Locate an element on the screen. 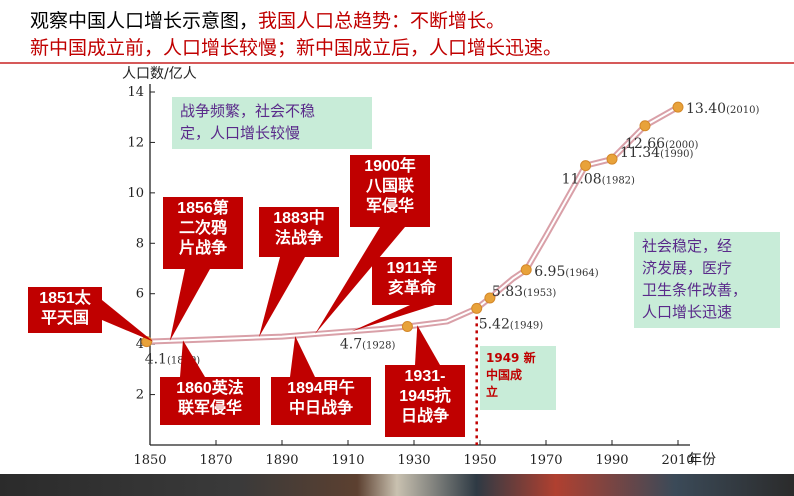 The image size is (794, 496). data-label-value: 11.08 is located at coordinates (582, 180).